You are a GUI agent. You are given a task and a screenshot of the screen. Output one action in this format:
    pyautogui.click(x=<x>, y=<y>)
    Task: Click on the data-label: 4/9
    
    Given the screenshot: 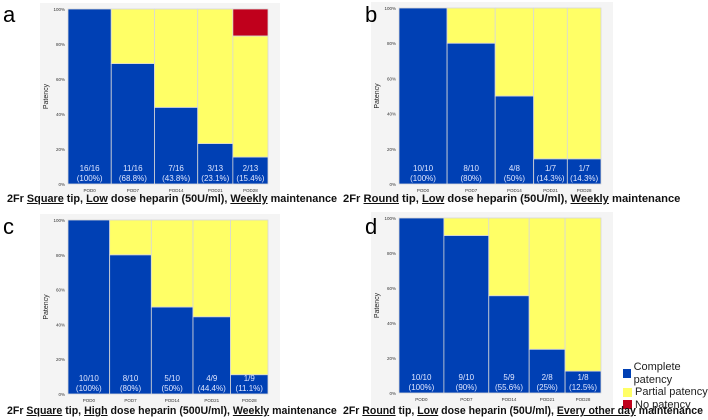 What is the action you would take?
    pyautogui.click(x=212, y=378)
    